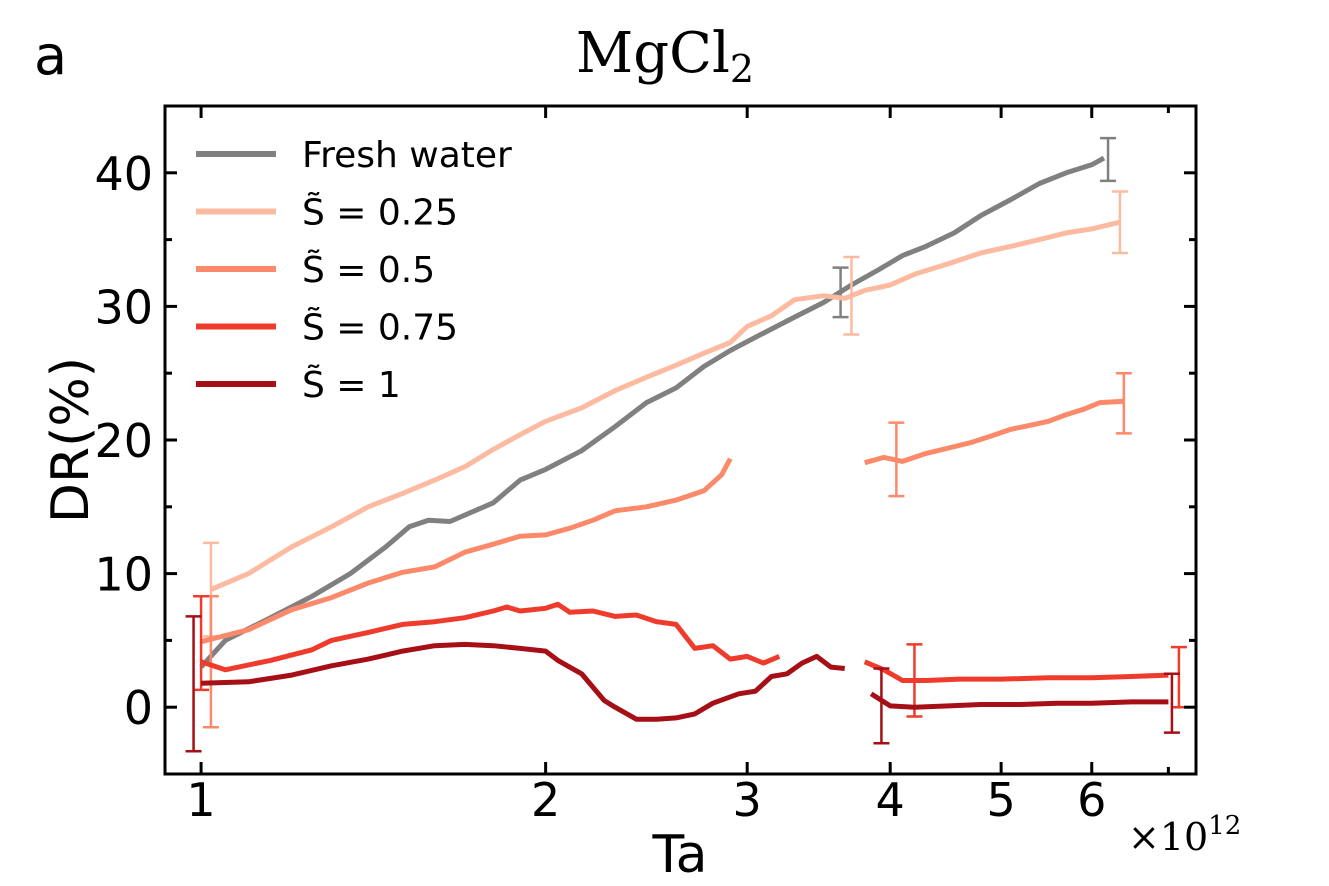 This screenshot has width=1329, height=886. I want to click on y-tick-label: 0, so click(138, 708).